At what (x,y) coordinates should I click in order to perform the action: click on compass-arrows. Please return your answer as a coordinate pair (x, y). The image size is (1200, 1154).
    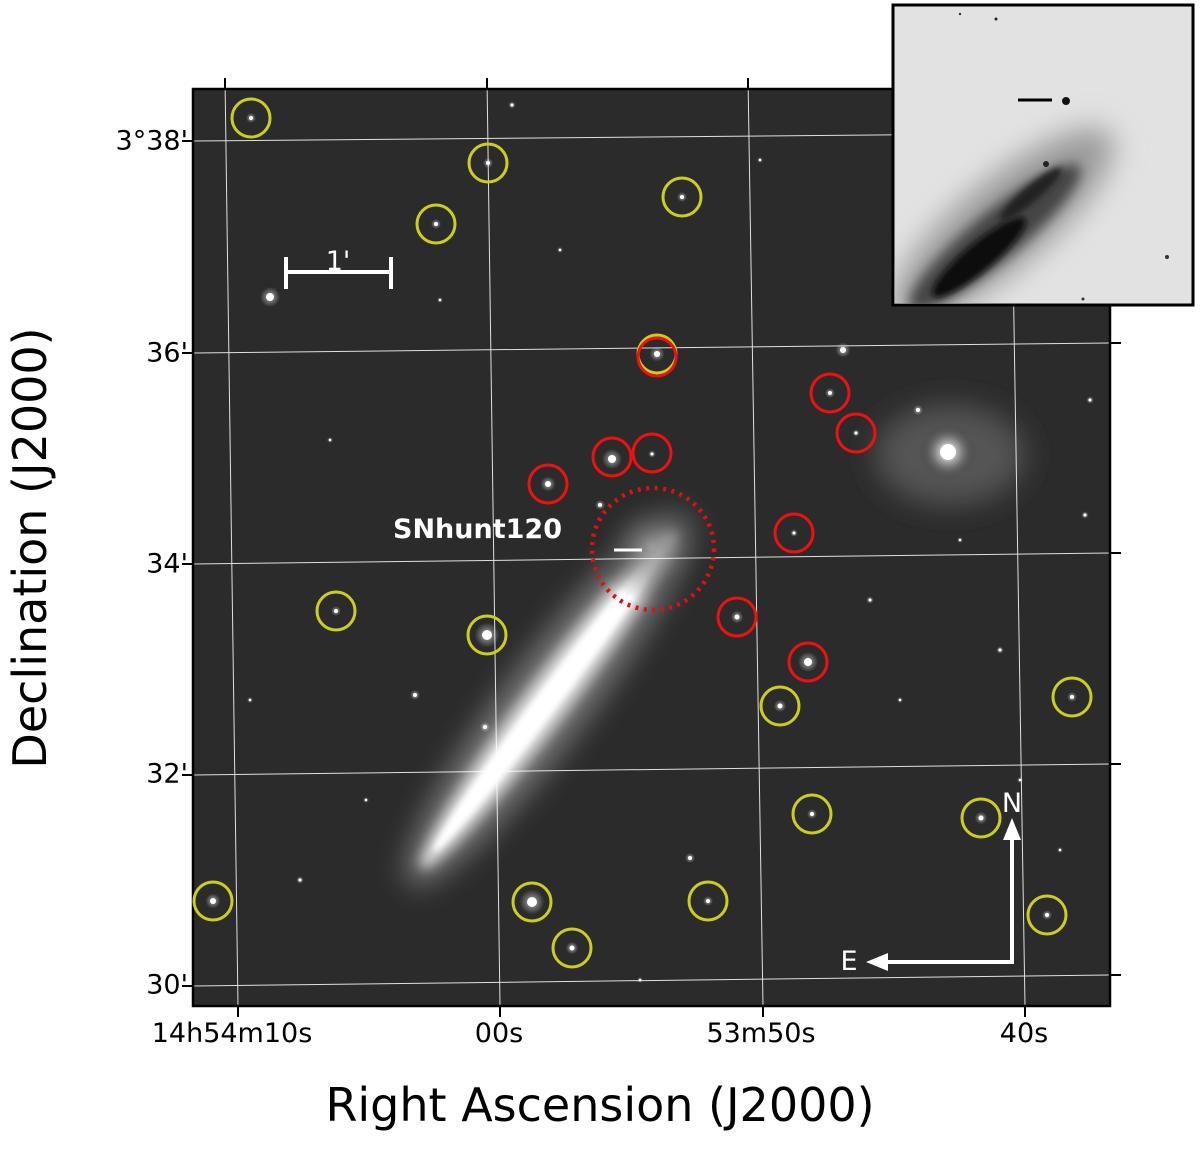
    Looking at the image, I should click on (943, 894).